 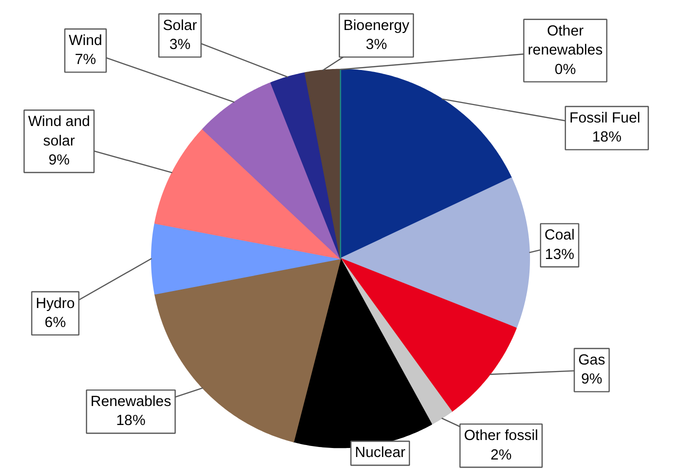 I want to click on slice-label: Solar, so click(x=180, y=26).